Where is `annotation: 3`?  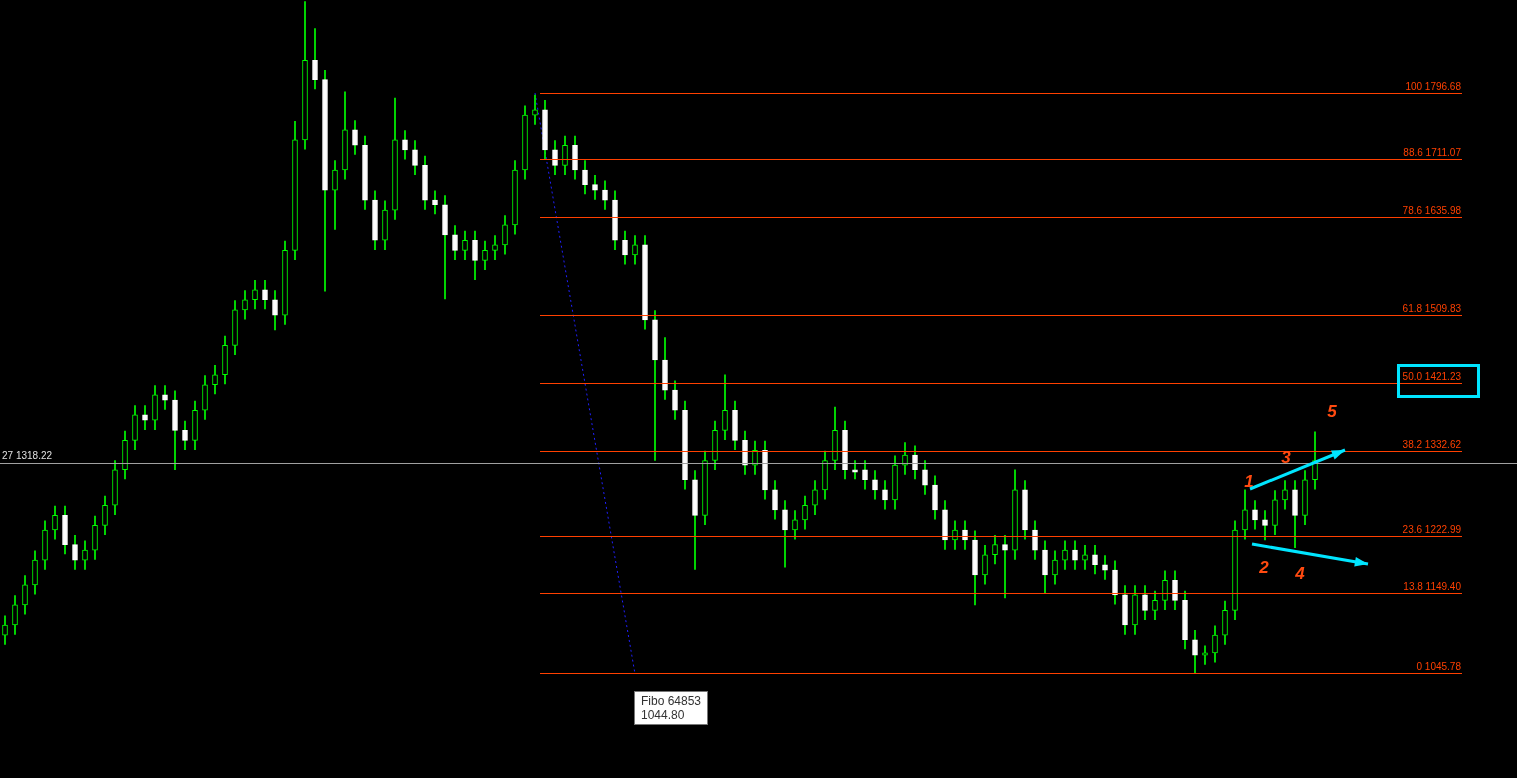
annotation: 3 is located at coordinates (1286, 457).